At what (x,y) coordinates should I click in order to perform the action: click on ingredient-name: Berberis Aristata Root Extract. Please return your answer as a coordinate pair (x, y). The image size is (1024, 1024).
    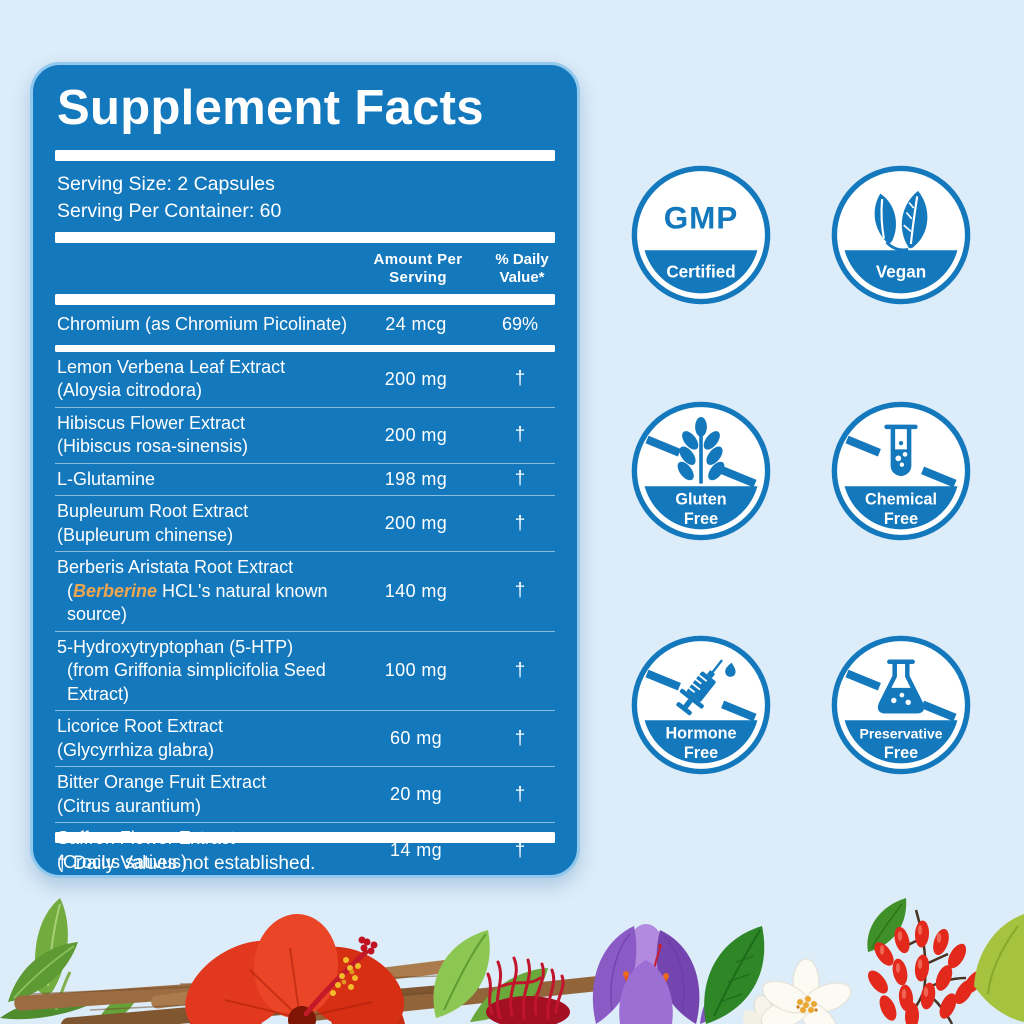
    Looking at the image, I should click on (175, 567).